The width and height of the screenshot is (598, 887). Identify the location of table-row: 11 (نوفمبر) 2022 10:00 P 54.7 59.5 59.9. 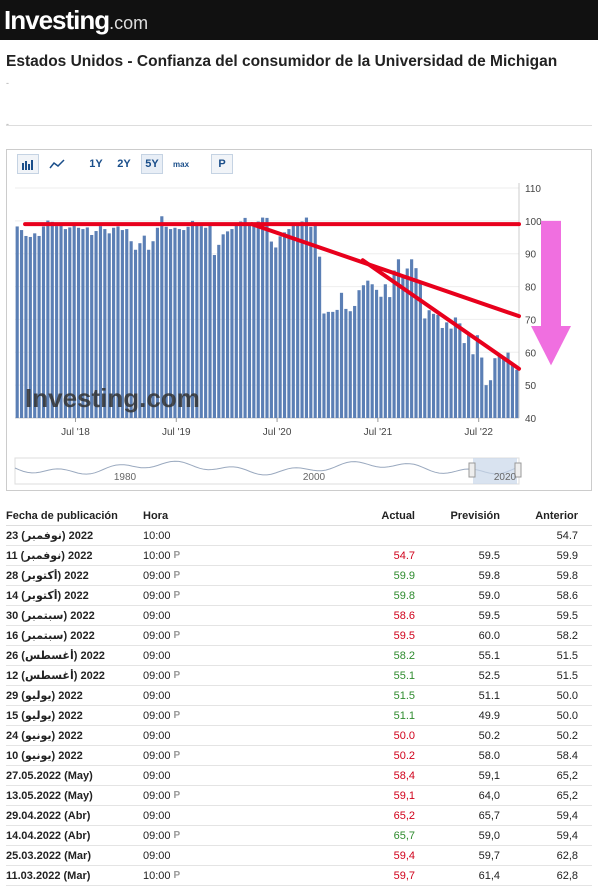
(299, 556).